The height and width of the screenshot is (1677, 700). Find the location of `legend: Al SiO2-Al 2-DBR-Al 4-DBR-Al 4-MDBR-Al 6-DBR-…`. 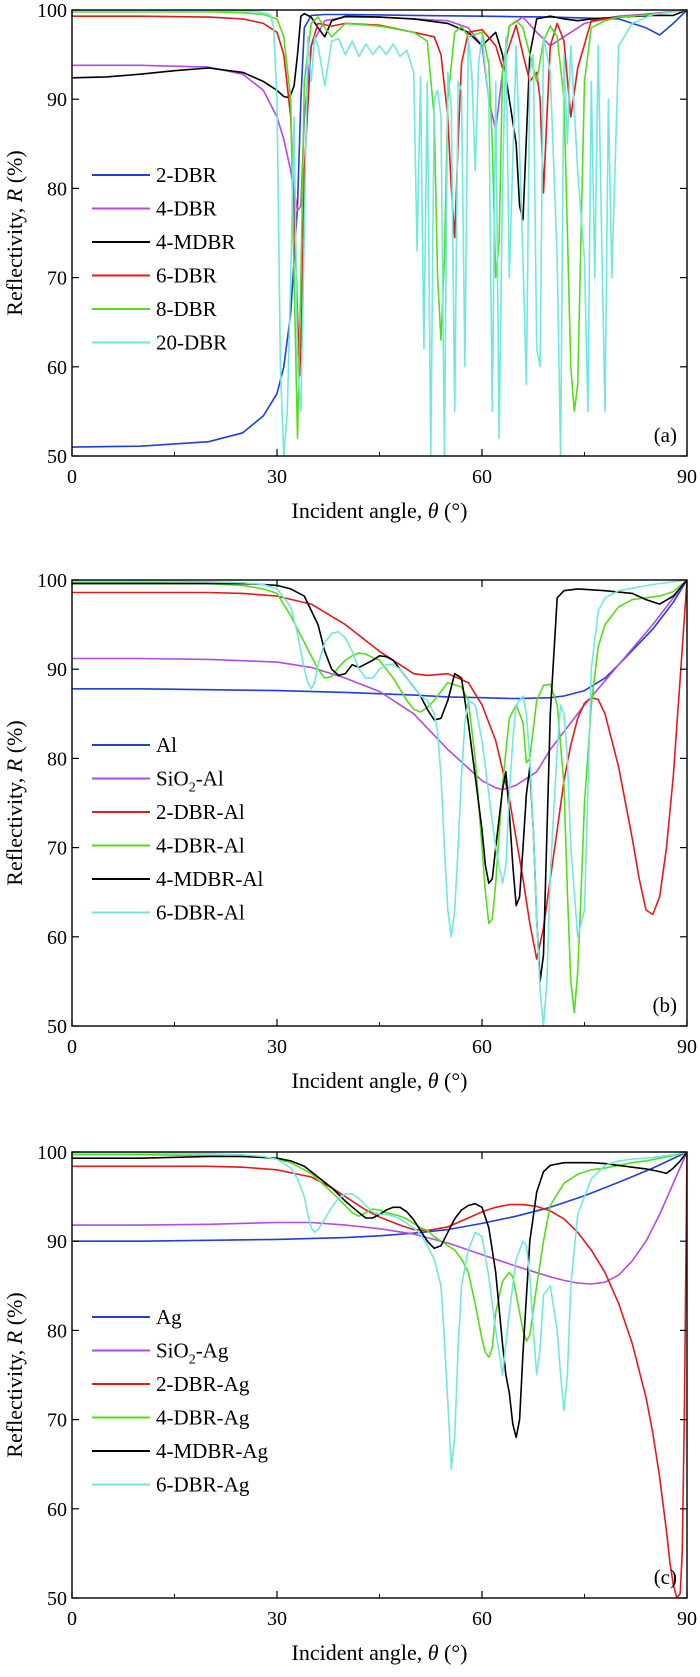

legend: Al SiO2-Al 2-DBR-Al 4-DBR-Al 4-MDBR-Al 6-DBR-… is located at coordinates (178, 829).